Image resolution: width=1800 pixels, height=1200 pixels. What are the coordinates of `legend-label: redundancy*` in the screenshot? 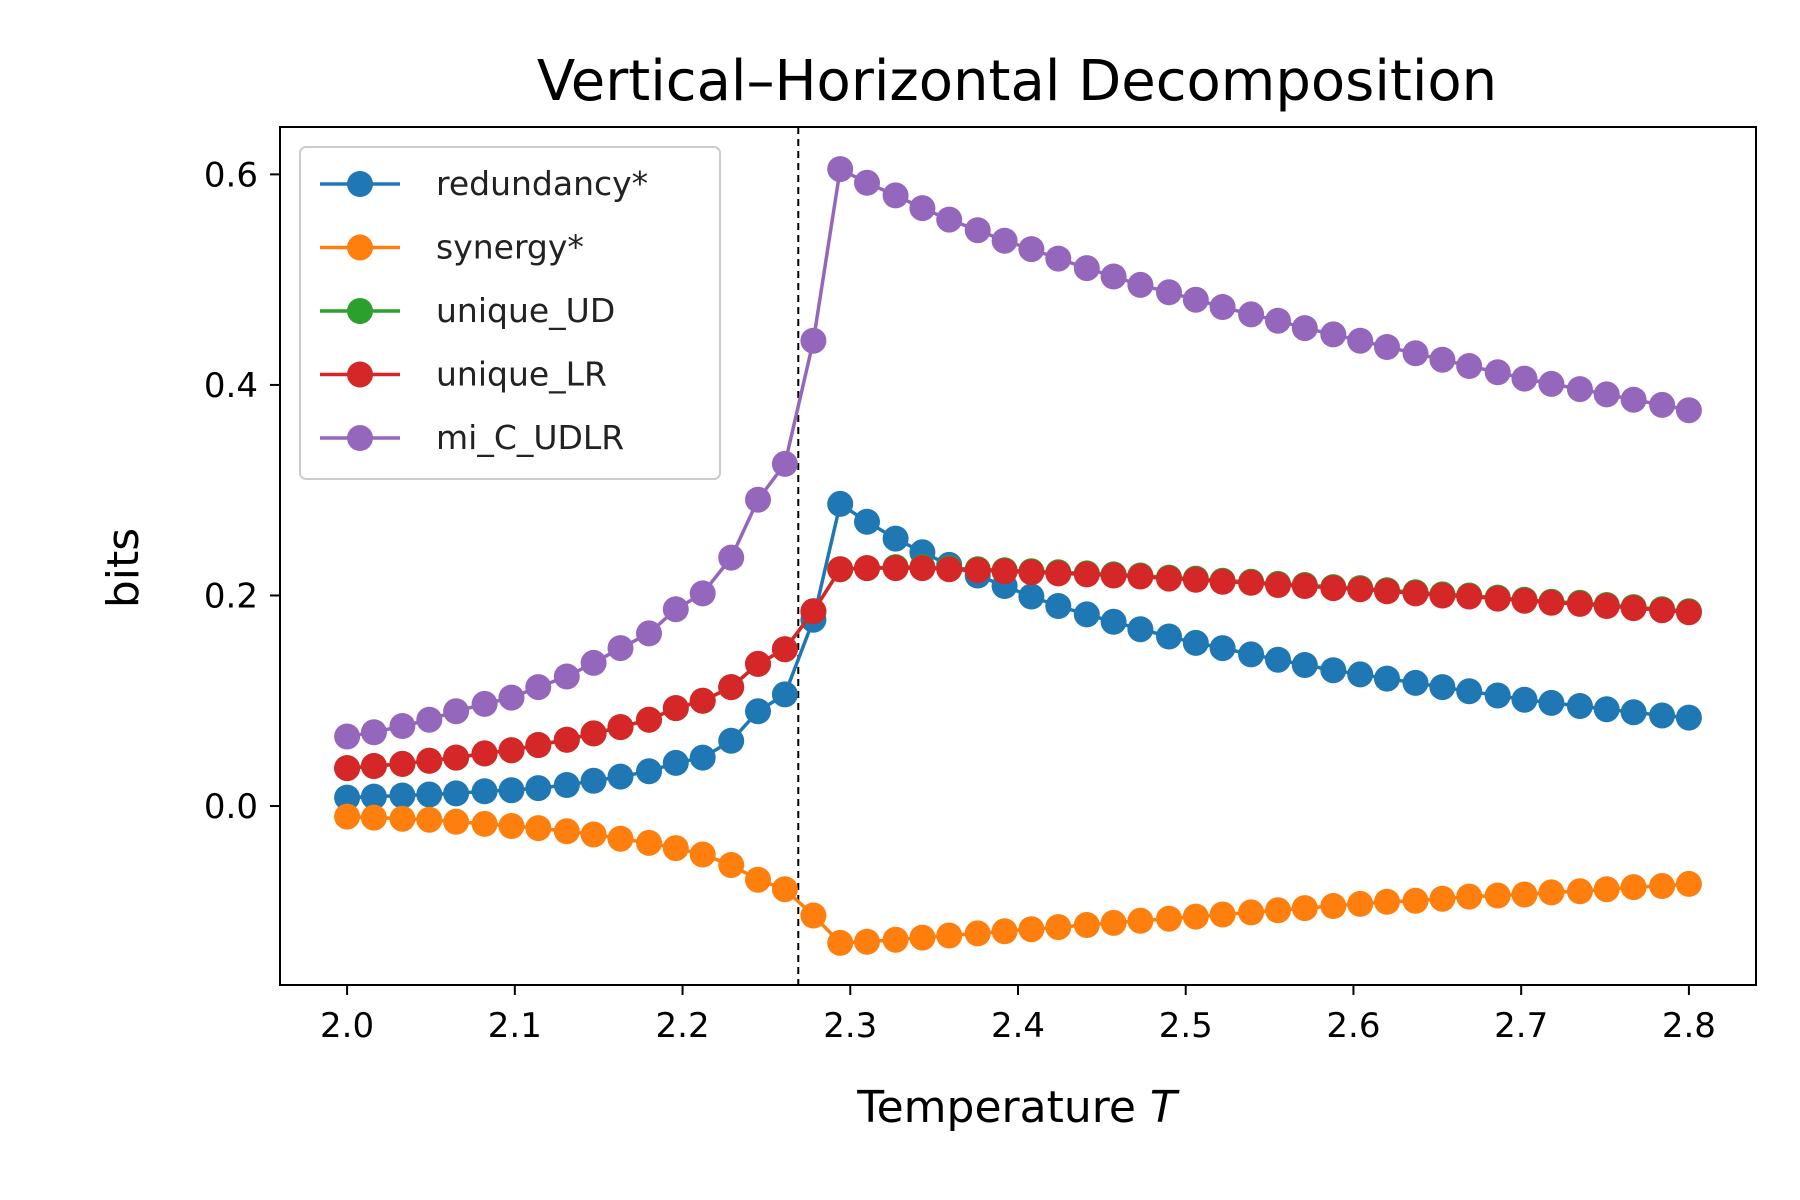 It's located at (542, 183).